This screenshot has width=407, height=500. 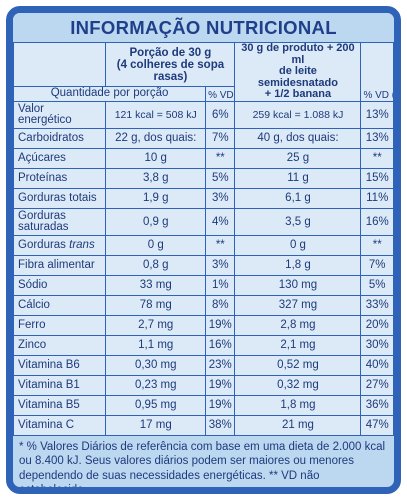 What do you see at coordinates (377, 198) in the screenshot?
I see `product-vd: 11%` at bounding box center [377, 198].